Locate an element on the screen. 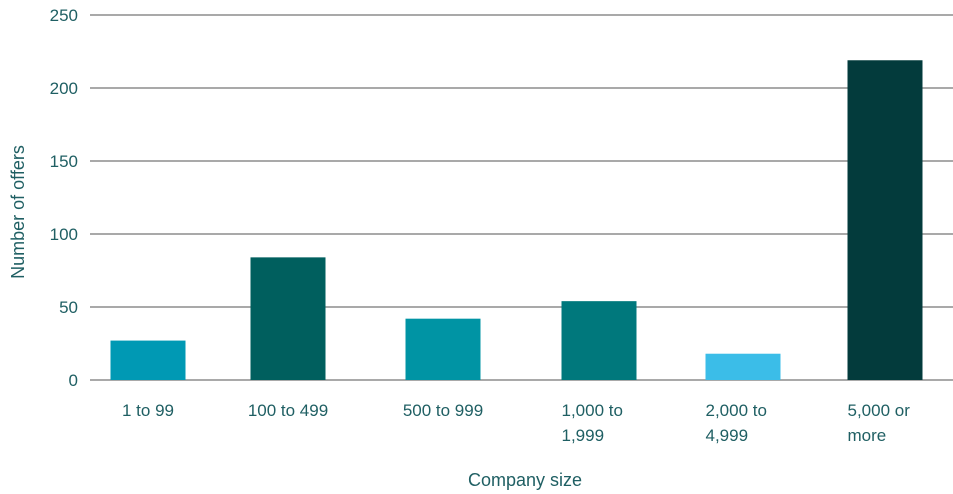 This screenshot has width=953, height=494. y-tick-label: 150 is located at coordinates (64, 161).